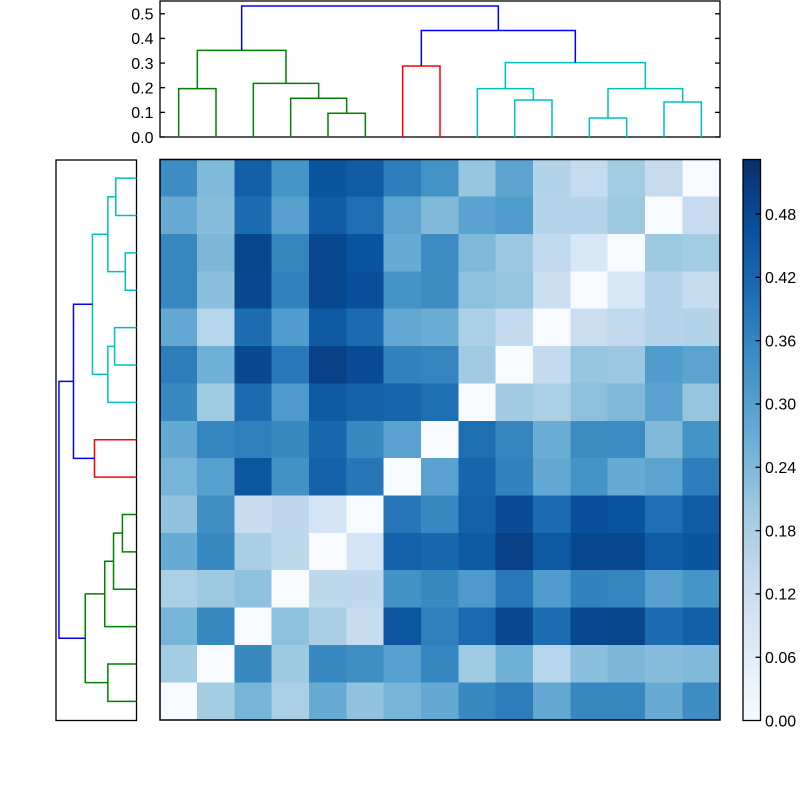  What do you see at coordinates (780, 341) in the screenshot?
I see `svg-text: 0.36` at bounding box center [780, 341].